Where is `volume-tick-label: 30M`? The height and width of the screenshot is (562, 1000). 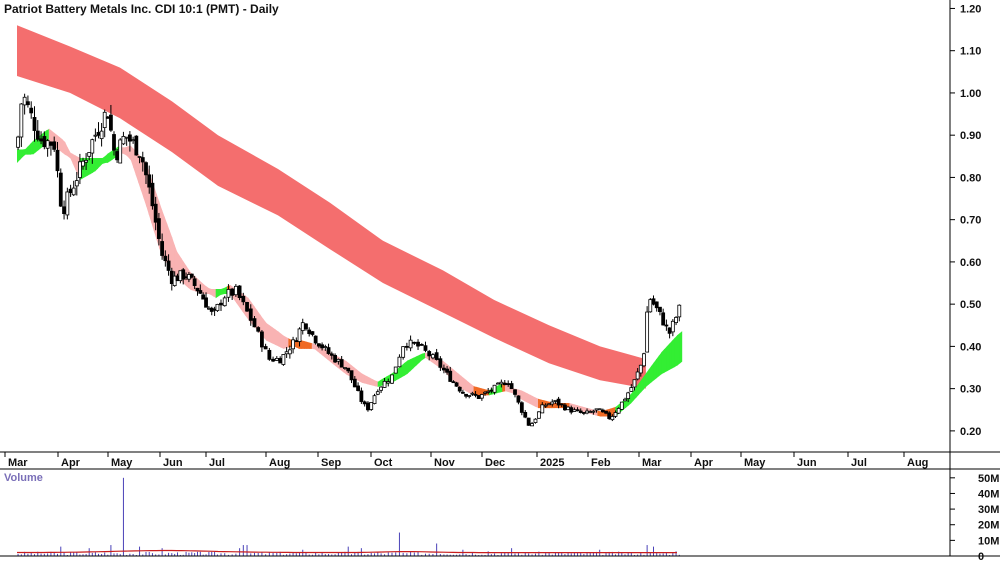
volume-tick-label: 30M is located at coordinates (988, 510).